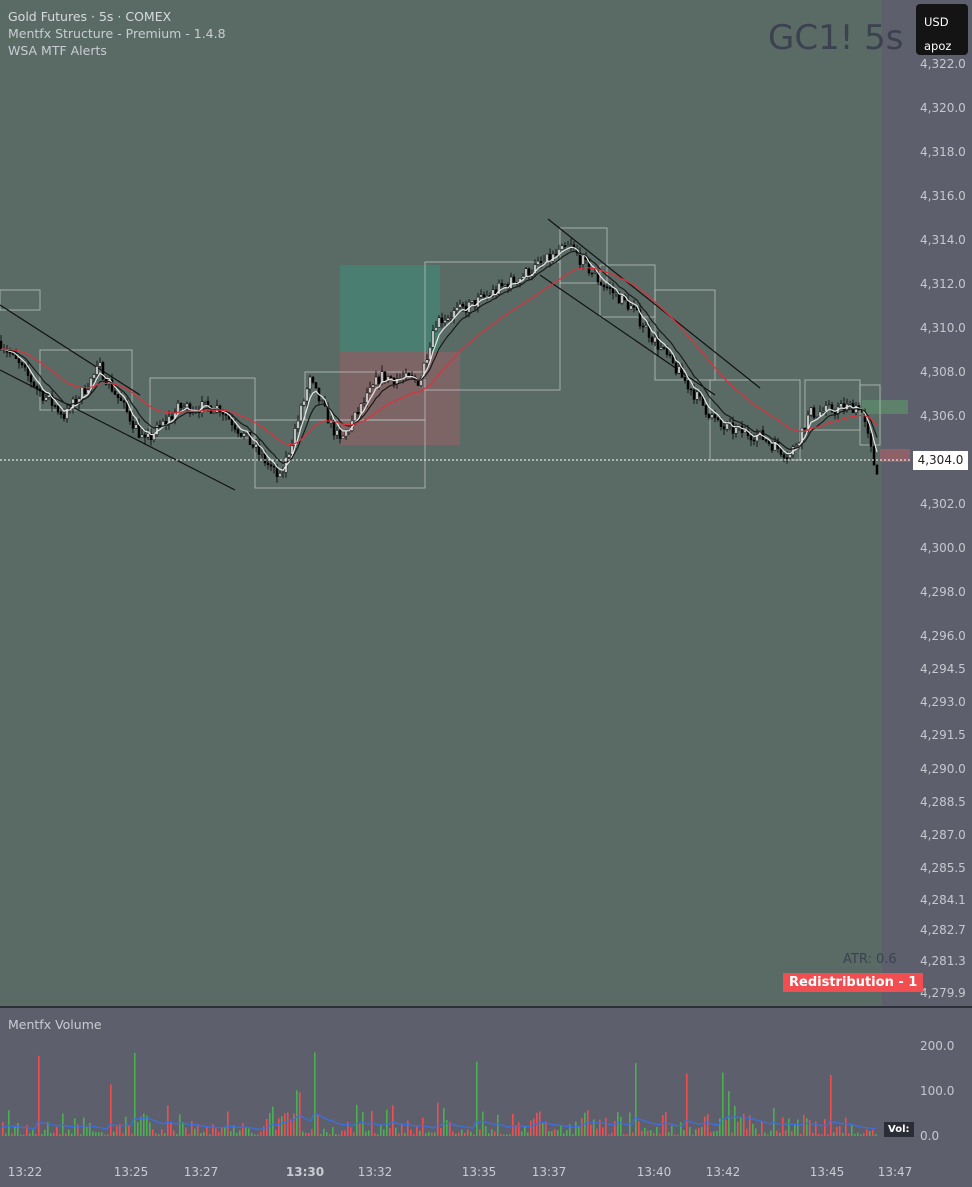 The width and height of the screenshot is (972, 1187). I want to click on time-tick: 13:27, so click(201, 1172).